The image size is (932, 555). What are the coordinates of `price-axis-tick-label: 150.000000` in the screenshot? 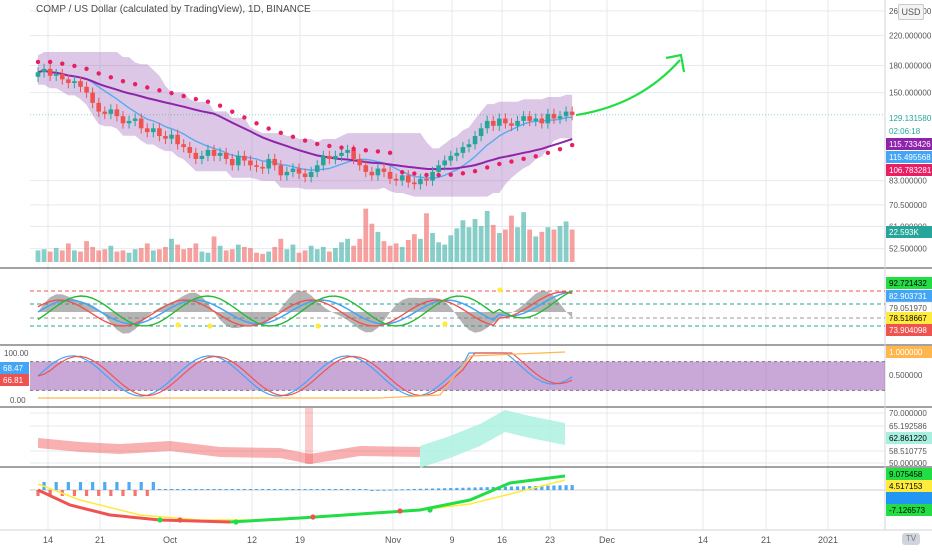 It's located at (910, 93).